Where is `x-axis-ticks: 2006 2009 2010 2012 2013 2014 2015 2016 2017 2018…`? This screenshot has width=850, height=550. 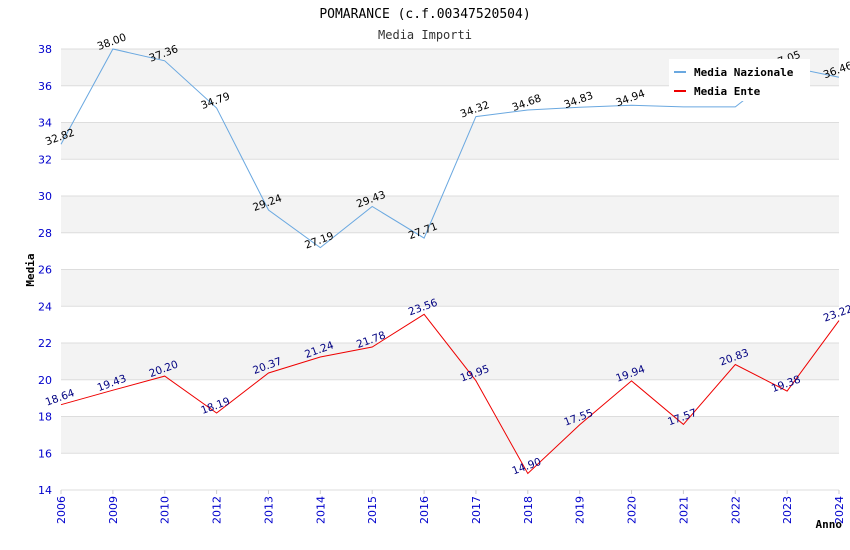
x-axis-ticks: 2006 2009 2010 2012 2013 2014 2015 2016 2017 2018… is located at coordinates (450, 507).